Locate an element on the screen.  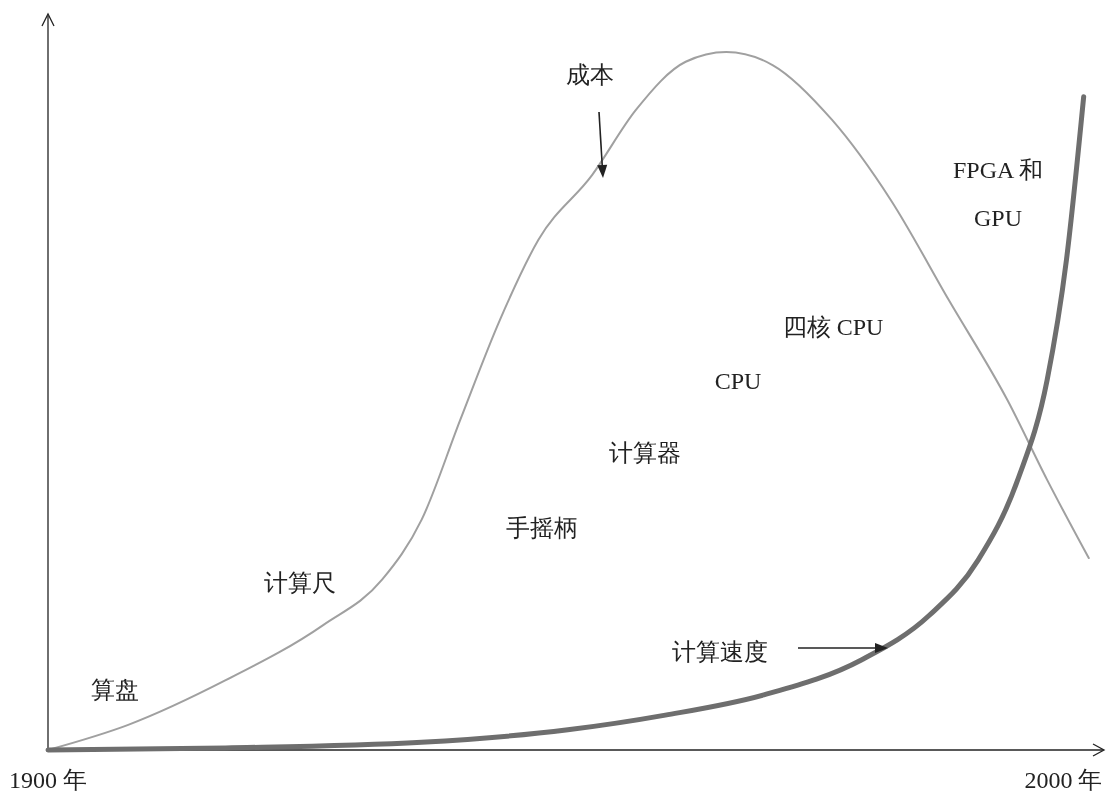
annotation: CPU is located at coordinates (738, 381).